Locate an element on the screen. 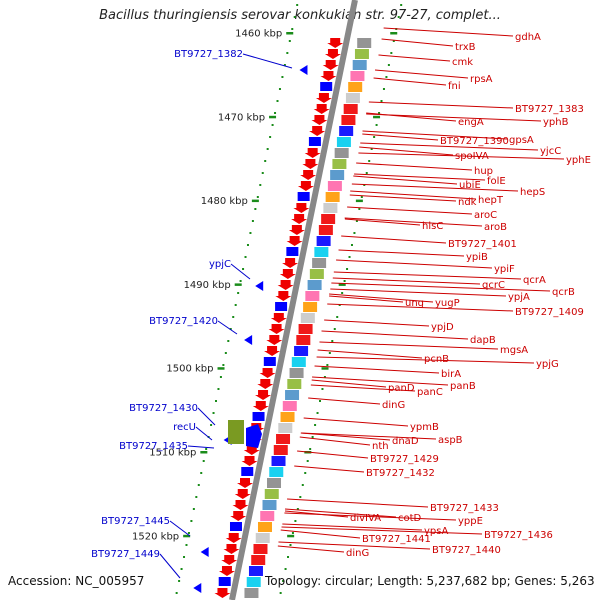  right-gene-label: BT9727_1440 is located at coordinates (466, 550).